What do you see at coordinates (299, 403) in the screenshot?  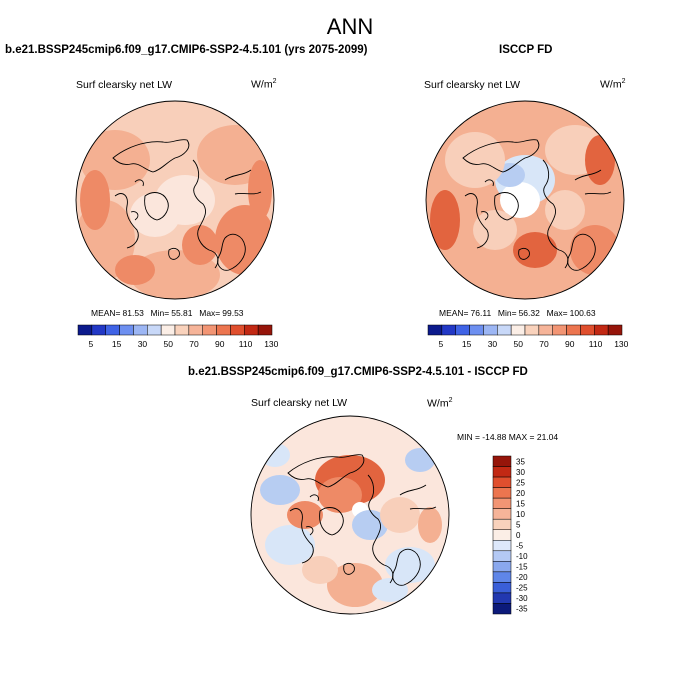 I see `diff-variable-label: Surf clearsky net LW` at bounding box center [299, 403].